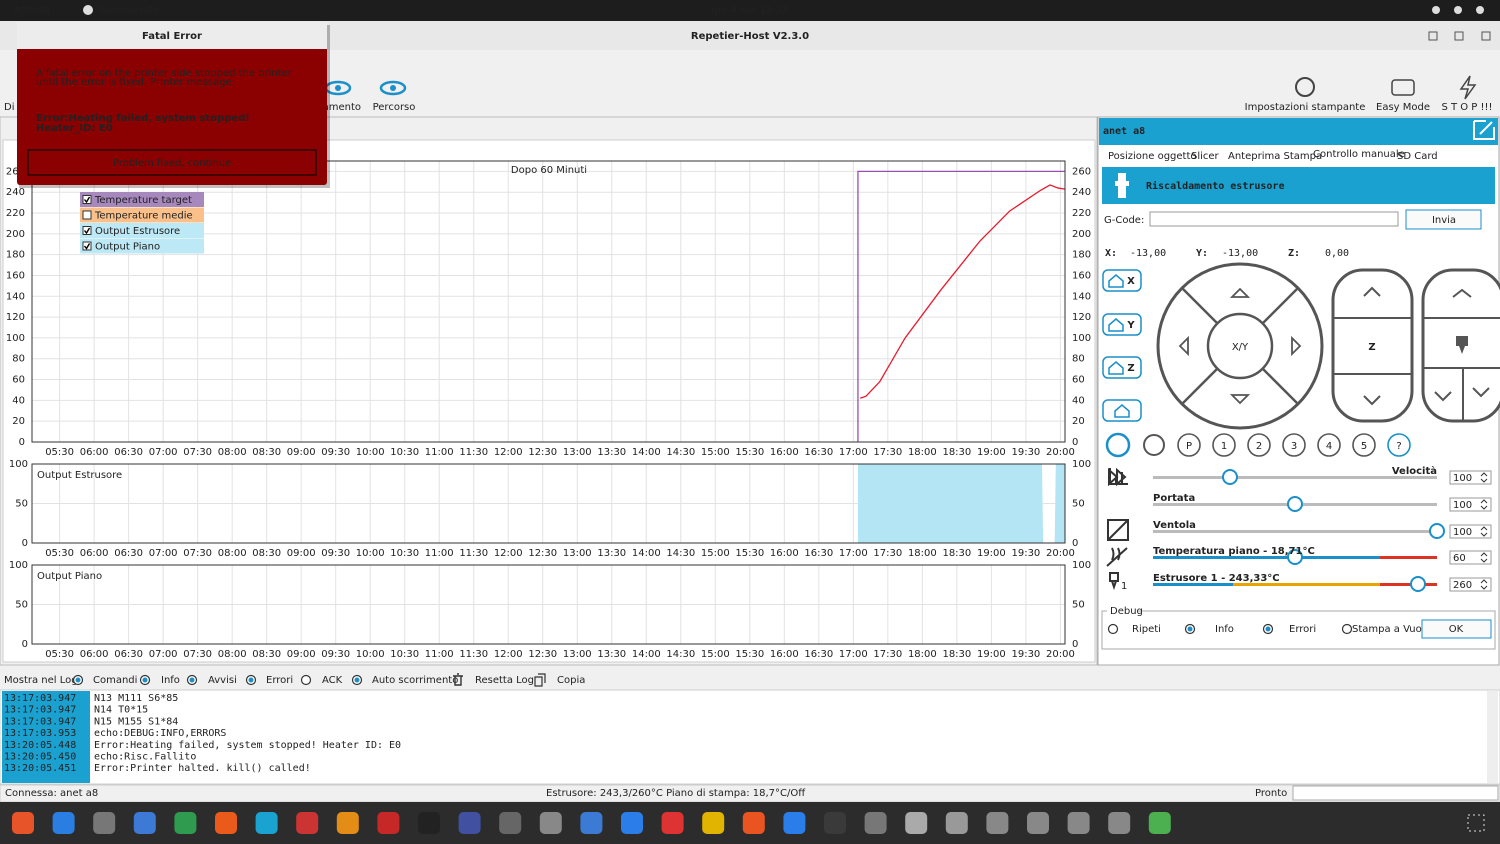 Image resolution: width=1500 pixels, height=844 pixels. I want to click on x-tick-label: 11:00, so click(439, 654).